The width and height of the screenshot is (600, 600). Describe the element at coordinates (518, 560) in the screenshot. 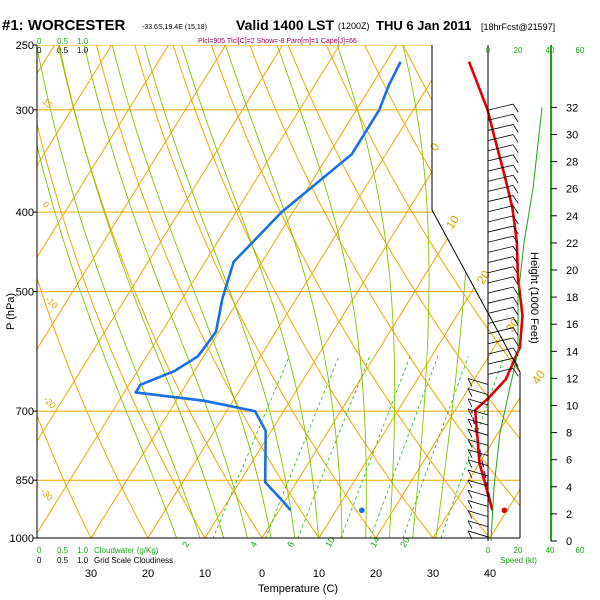

I see `speed-axis-title: Speed (kt)` at that location.